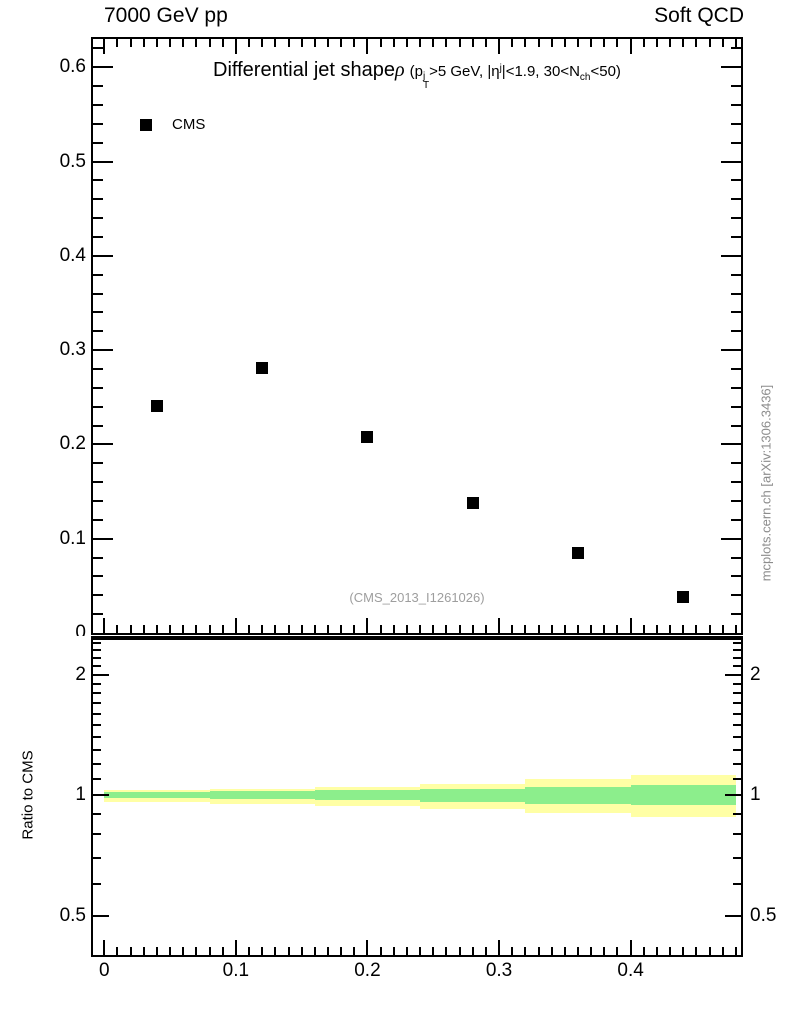 The image size is (786, 1024). I want to click on uncertainty-band-inner, so click(473, 795).